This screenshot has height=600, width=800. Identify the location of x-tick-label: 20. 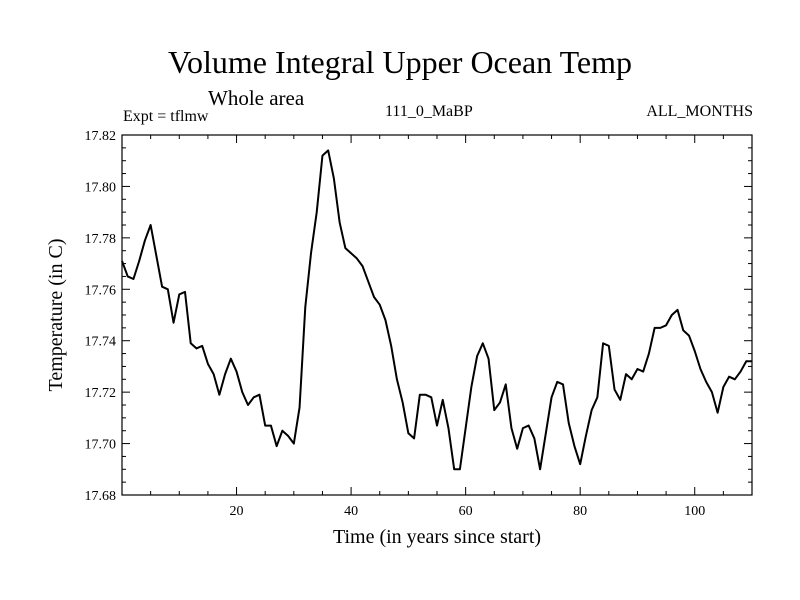
(237, 511).